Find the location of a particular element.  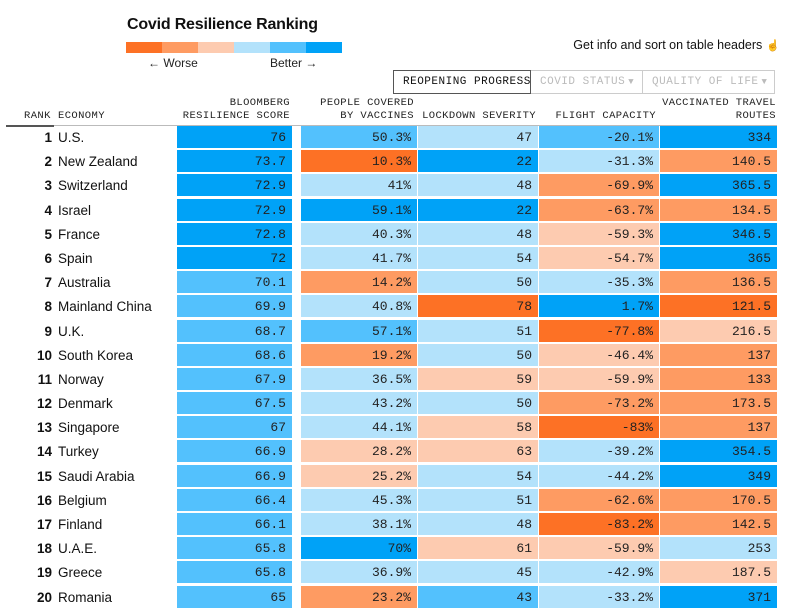

economy-cell: Romania is located at coordinates (85, 597).